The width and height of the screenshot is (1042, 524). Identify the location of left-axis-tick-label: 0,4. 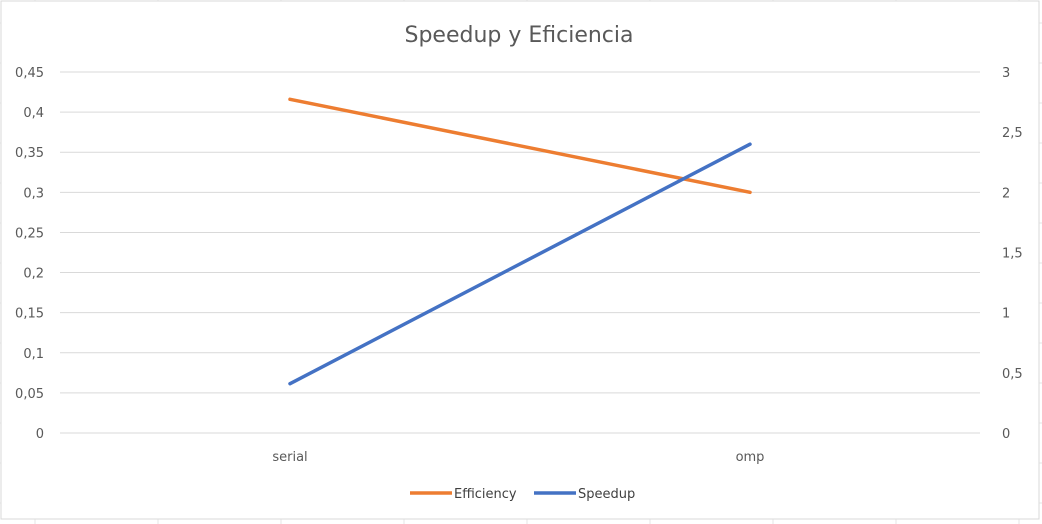
(33, 113).